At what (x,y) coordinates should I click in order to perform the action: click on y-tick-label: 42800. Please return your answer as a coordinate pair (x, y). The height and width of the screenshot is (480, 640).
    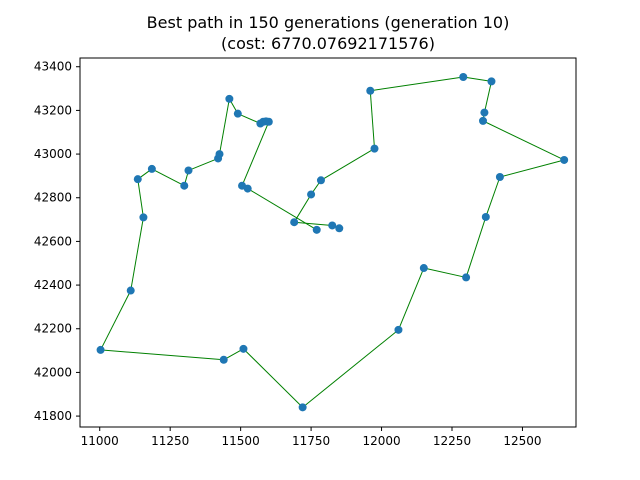
    Looking at the image, I should click on (53, 198).